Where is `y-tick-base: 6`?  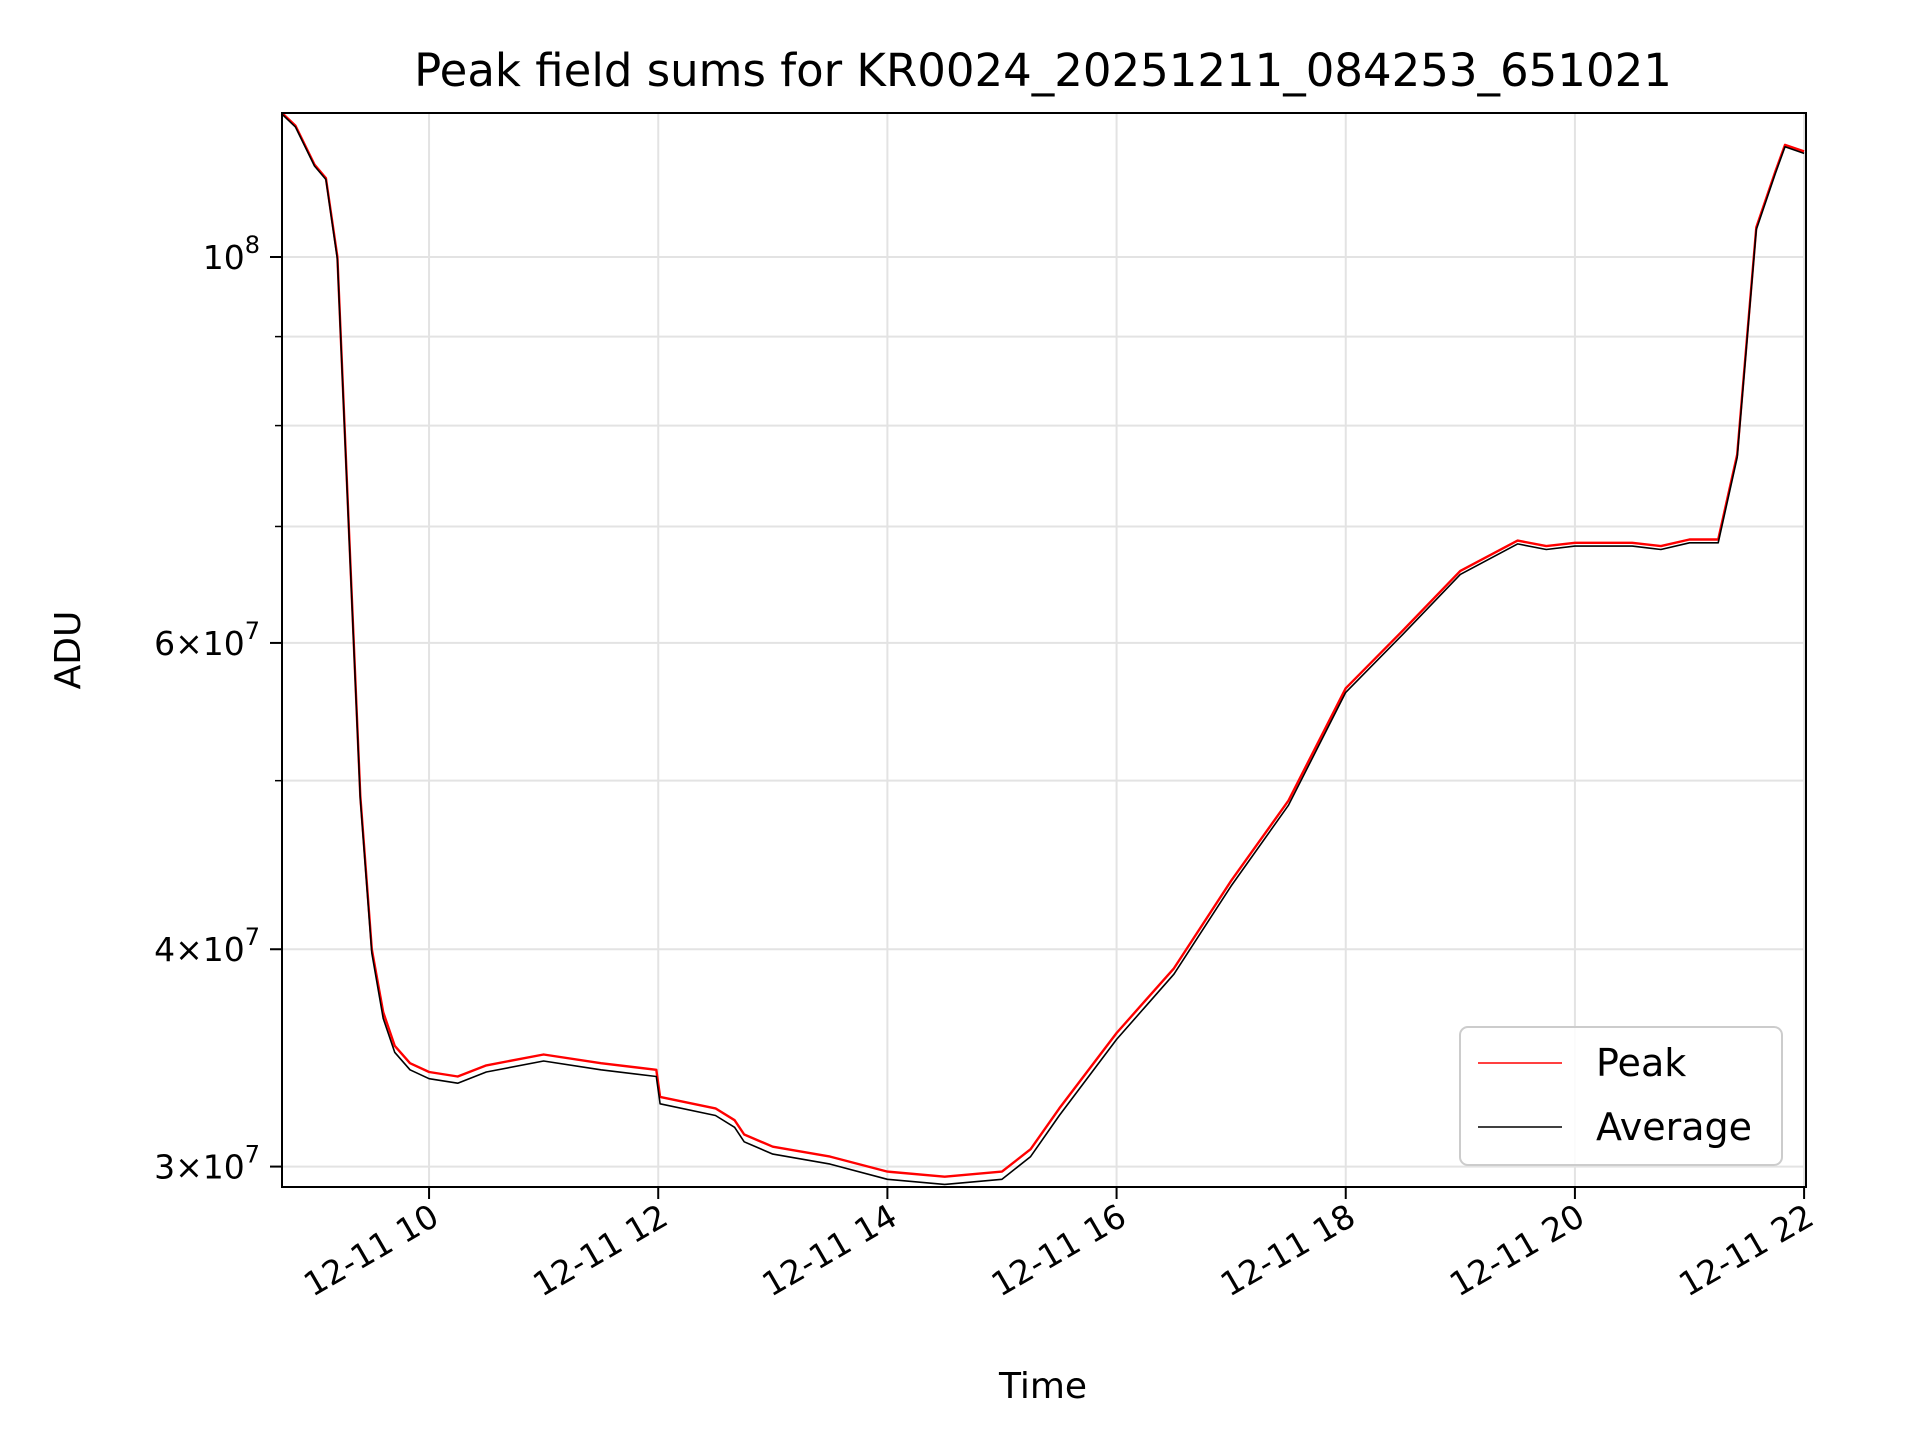 y-tick-base: 6 is located at coordinates (164, 643).